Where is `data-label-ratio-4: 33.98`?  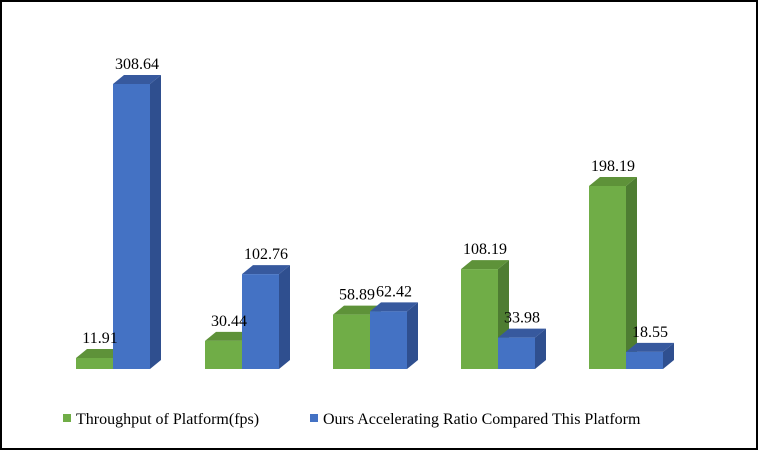 data-label-ratio-4: 33.98 is located at coordinates (522, 318).